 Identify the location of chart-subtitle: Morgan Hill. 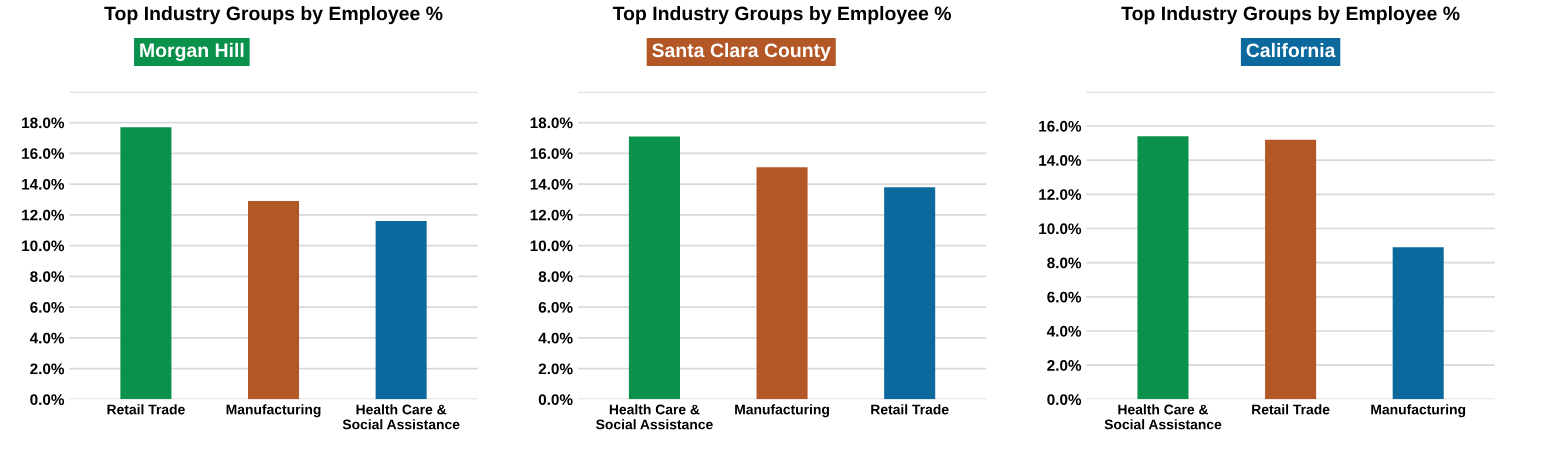
(192, 52).